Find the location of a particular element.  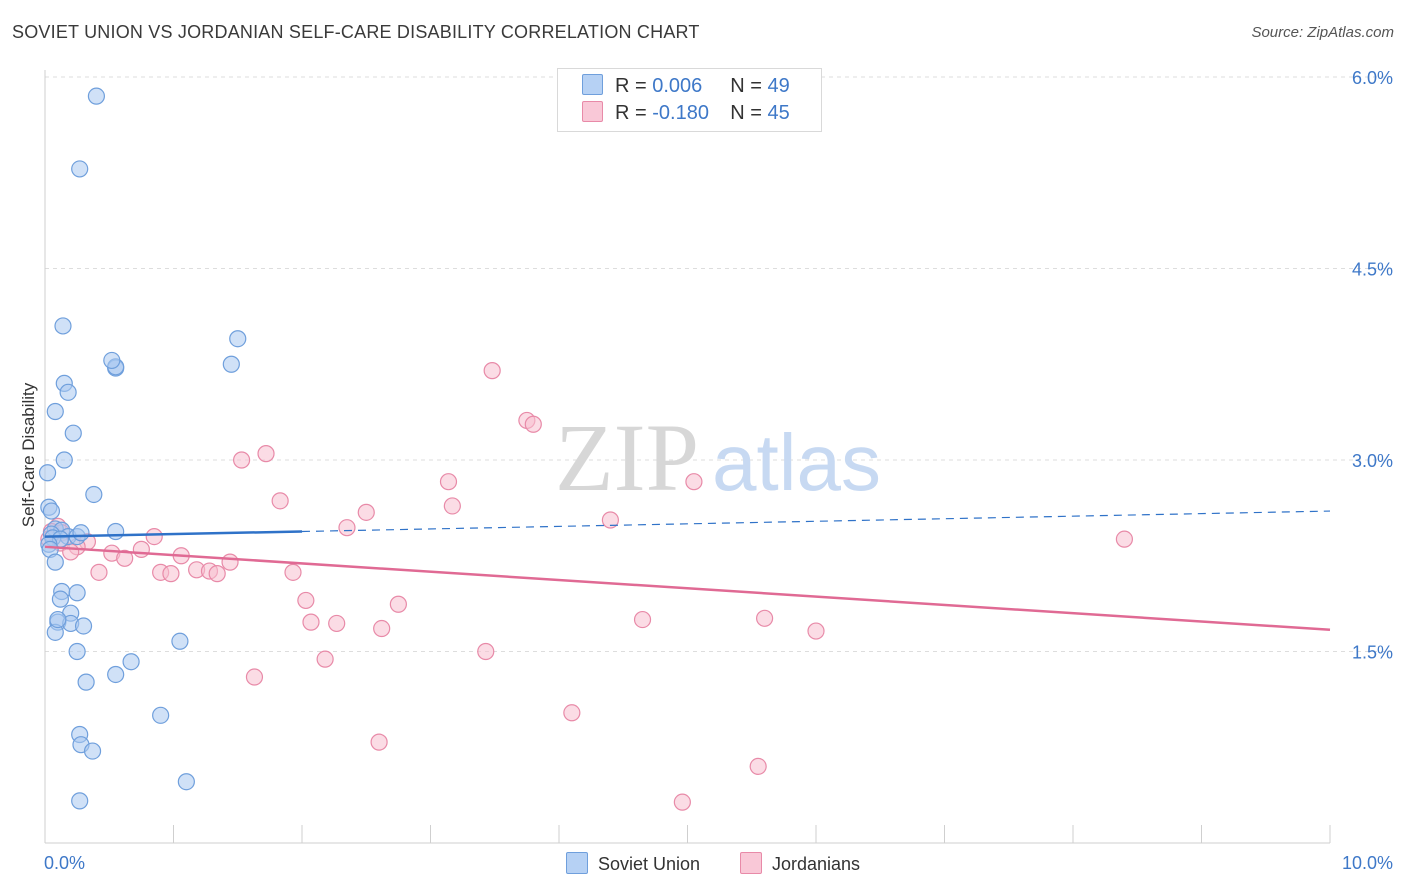

jordan-legend-swatch is located at coordinates (751, 863).